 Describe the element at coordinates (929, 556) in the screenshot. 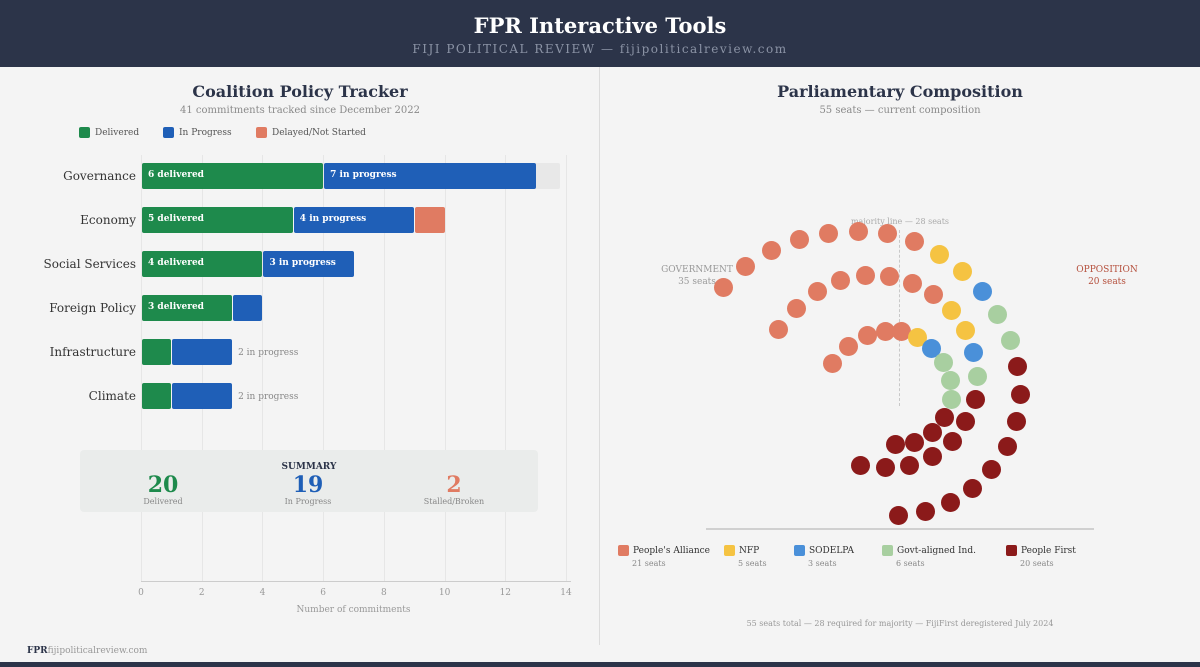

I see `party-legend-item: Govt-aligned Ind. 6 seats` at that location.